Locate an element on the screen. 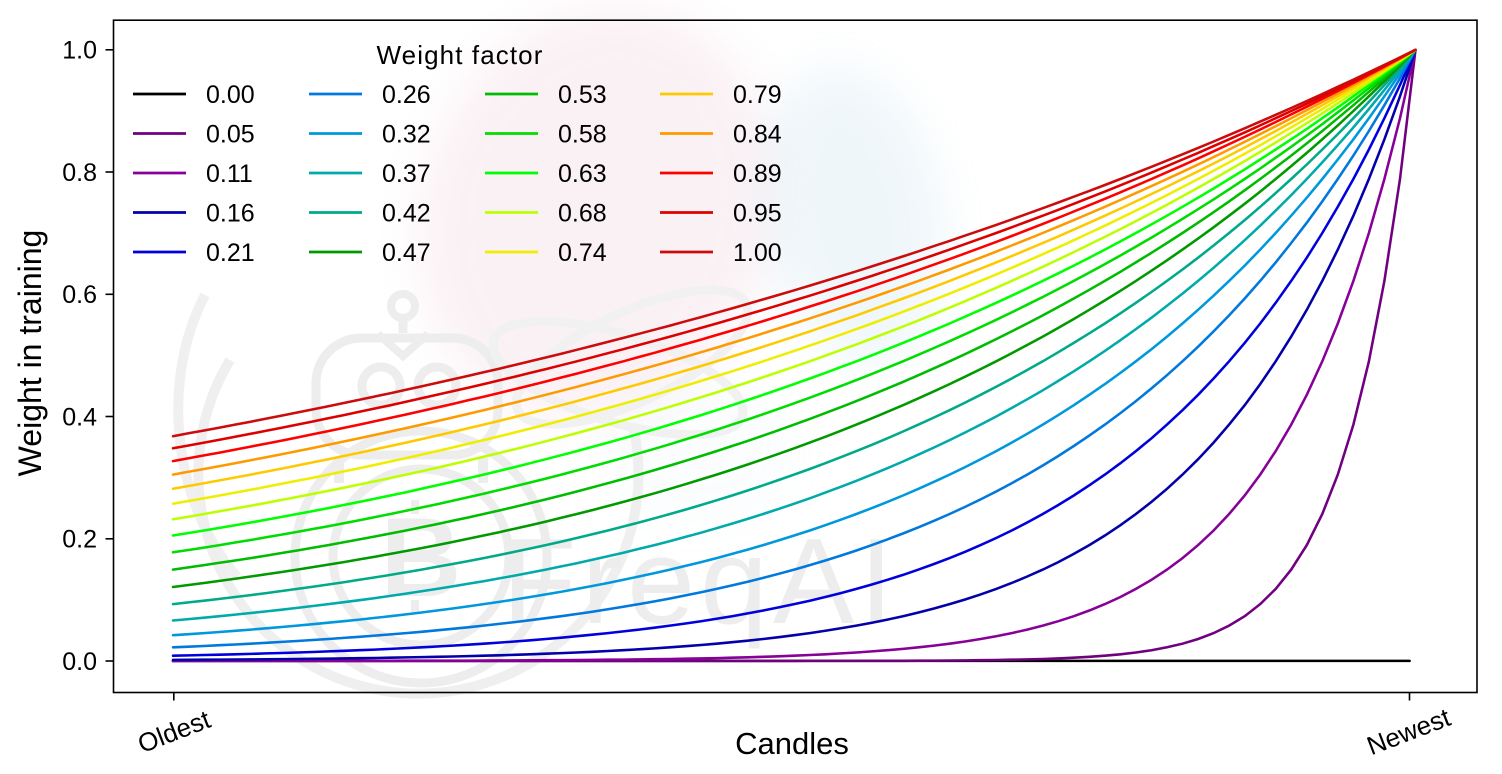  svg-text: 1.0 is located at coordinates (79, 51).